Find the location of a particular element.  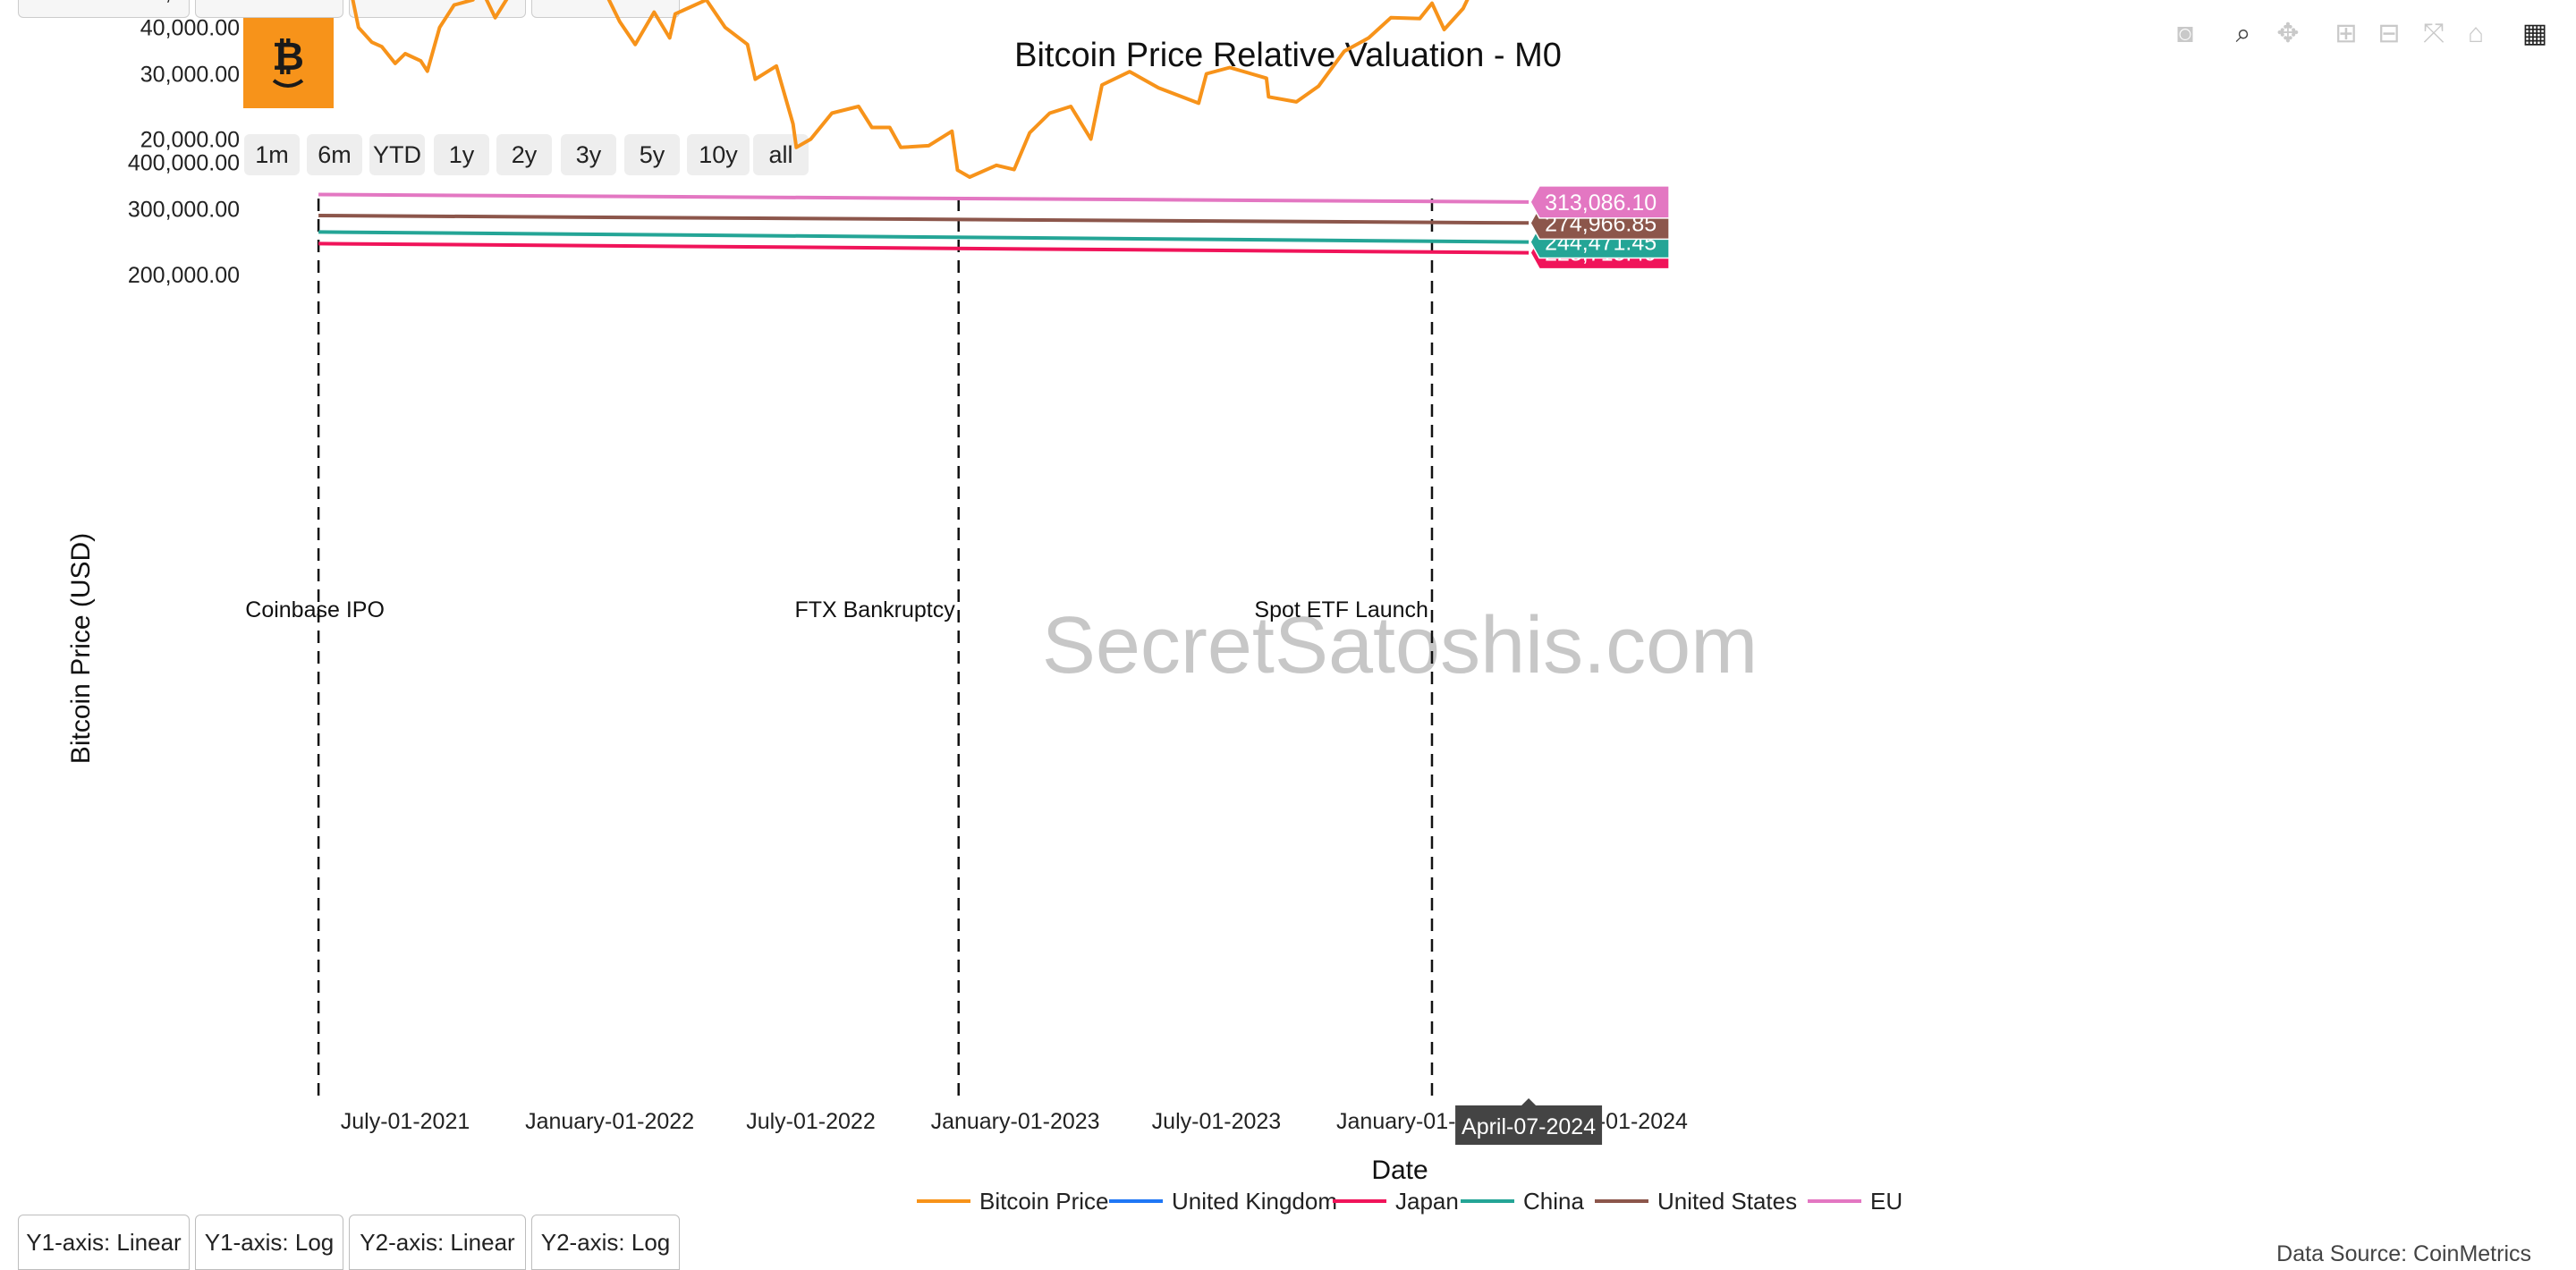

legend-item-united-states: United States is located at coordinates (1696, 1201).